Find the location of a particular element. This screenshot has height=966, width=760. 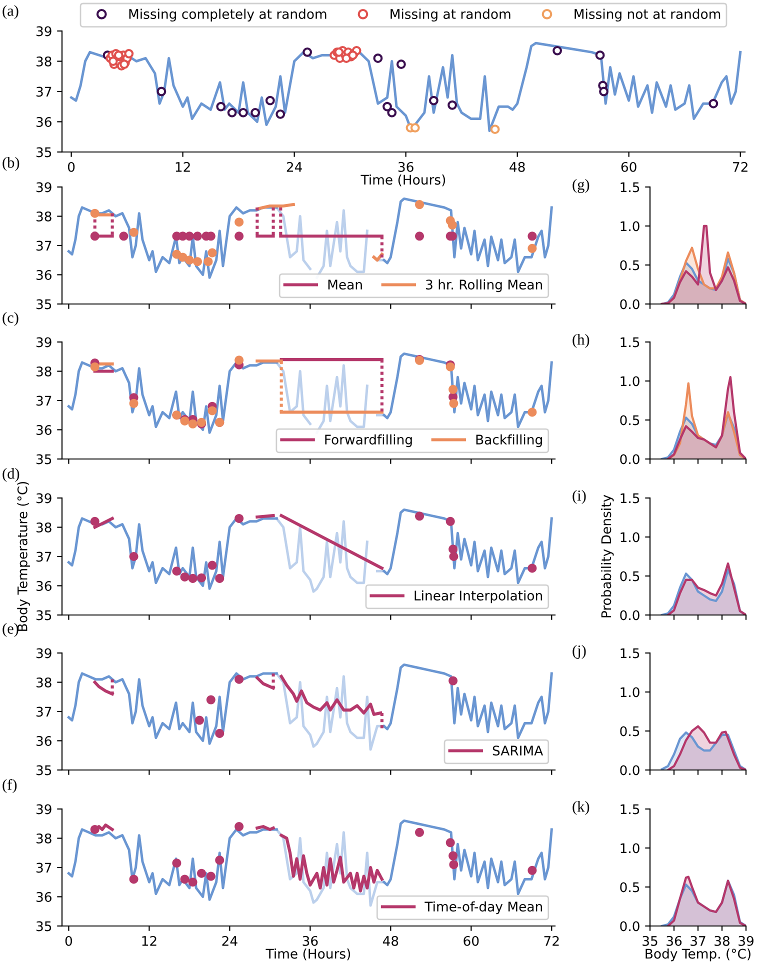

chart-title: (c) is located at coordinates (10, 319).